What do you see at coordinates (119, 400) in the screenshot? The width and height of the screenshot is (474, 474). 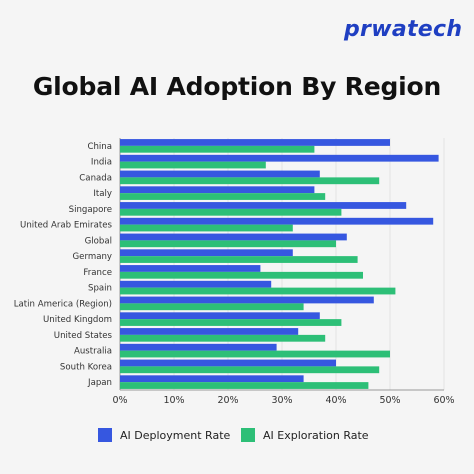 I see `x-tick-label: 0%` at bounding box center [119, 400].